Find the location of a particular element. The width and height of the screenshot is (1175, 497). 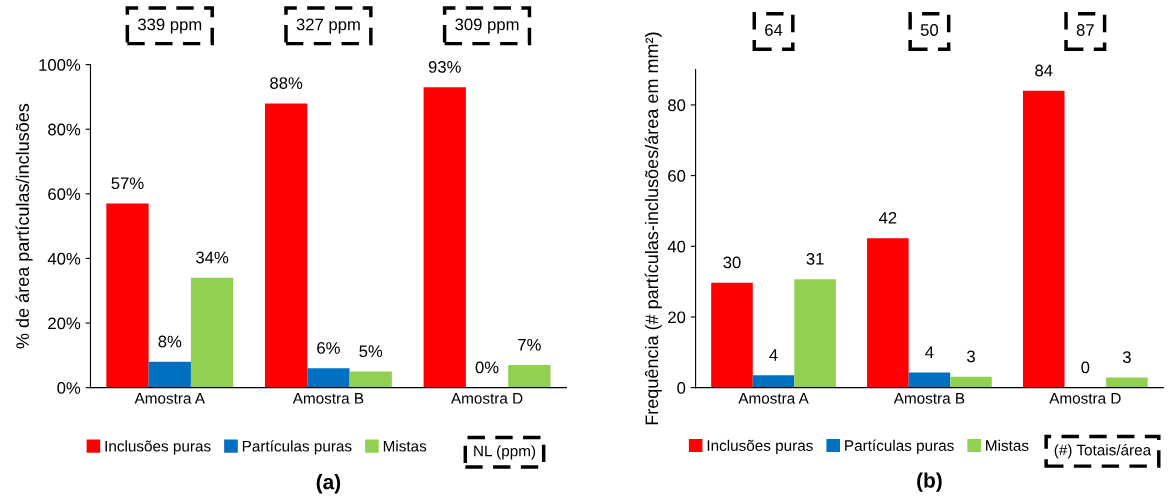

text: NL (ppm) is located at coordinates (505, 452).